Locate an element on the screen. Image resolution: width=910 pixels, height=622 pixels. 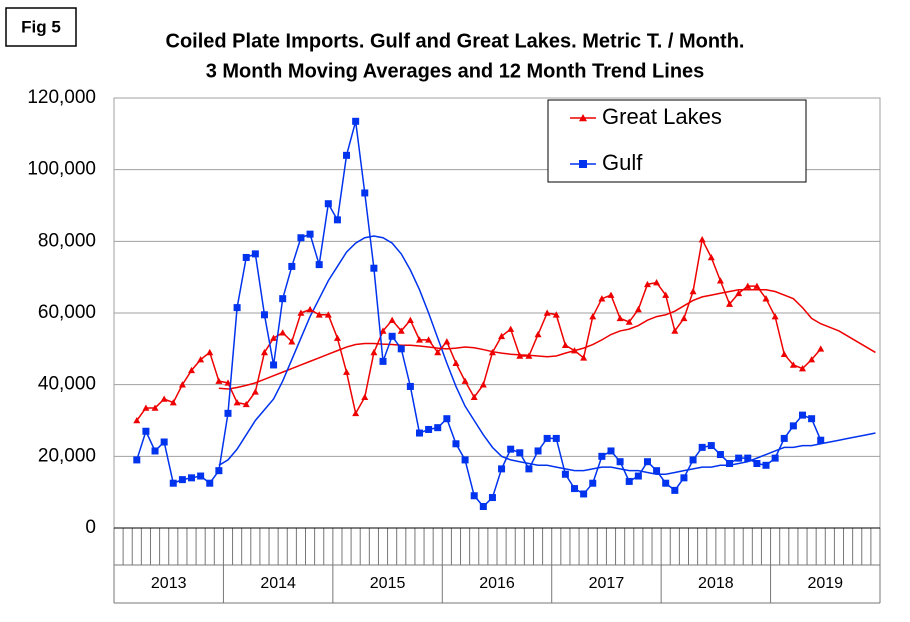
figure-label-box is located at coordinates (41, 27).